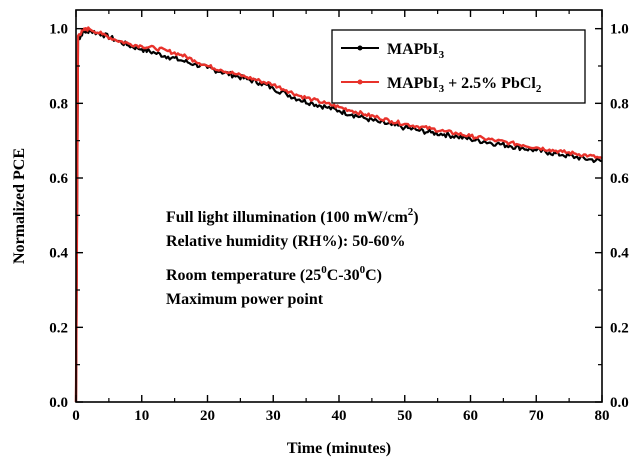 The height and width of the screenshot is (462, 638). Describe the element at coordinates (58, 30) in the screenshot. I see `y-tick-label: 1.0` at that location.